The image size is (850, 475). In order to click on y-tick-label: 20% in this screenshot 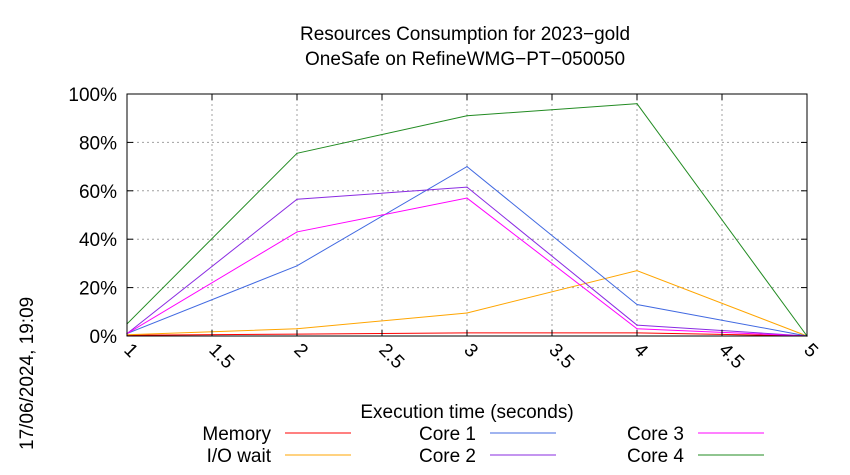, I will do `click(98, 289)`.